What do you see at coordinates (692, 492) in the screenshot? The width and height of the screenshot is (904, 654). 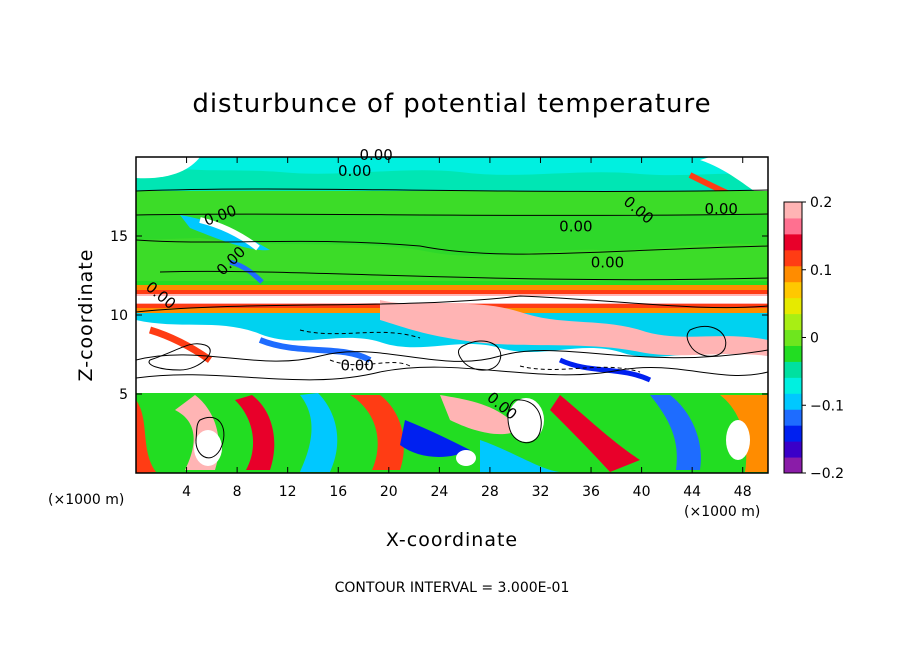 I see `x-tick-label: 44` at bounding box center [692, 492].